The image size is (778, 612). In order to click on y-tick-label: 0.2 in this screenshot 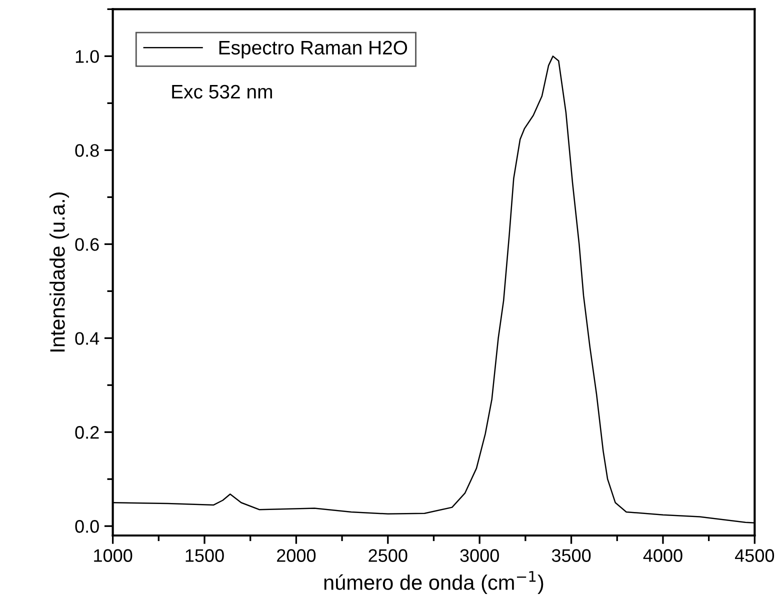, I will do `click(87, 432)`.